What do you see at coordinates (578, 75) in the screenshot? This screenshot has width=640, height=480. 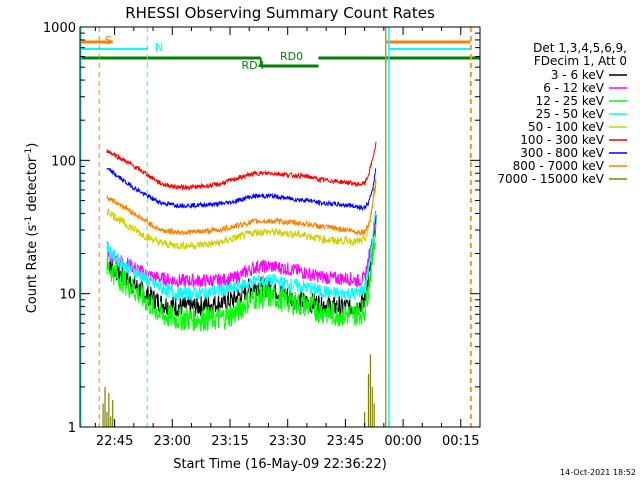 I see `legend-label: 3 - 6 keV` at bounding box center [578, 75].